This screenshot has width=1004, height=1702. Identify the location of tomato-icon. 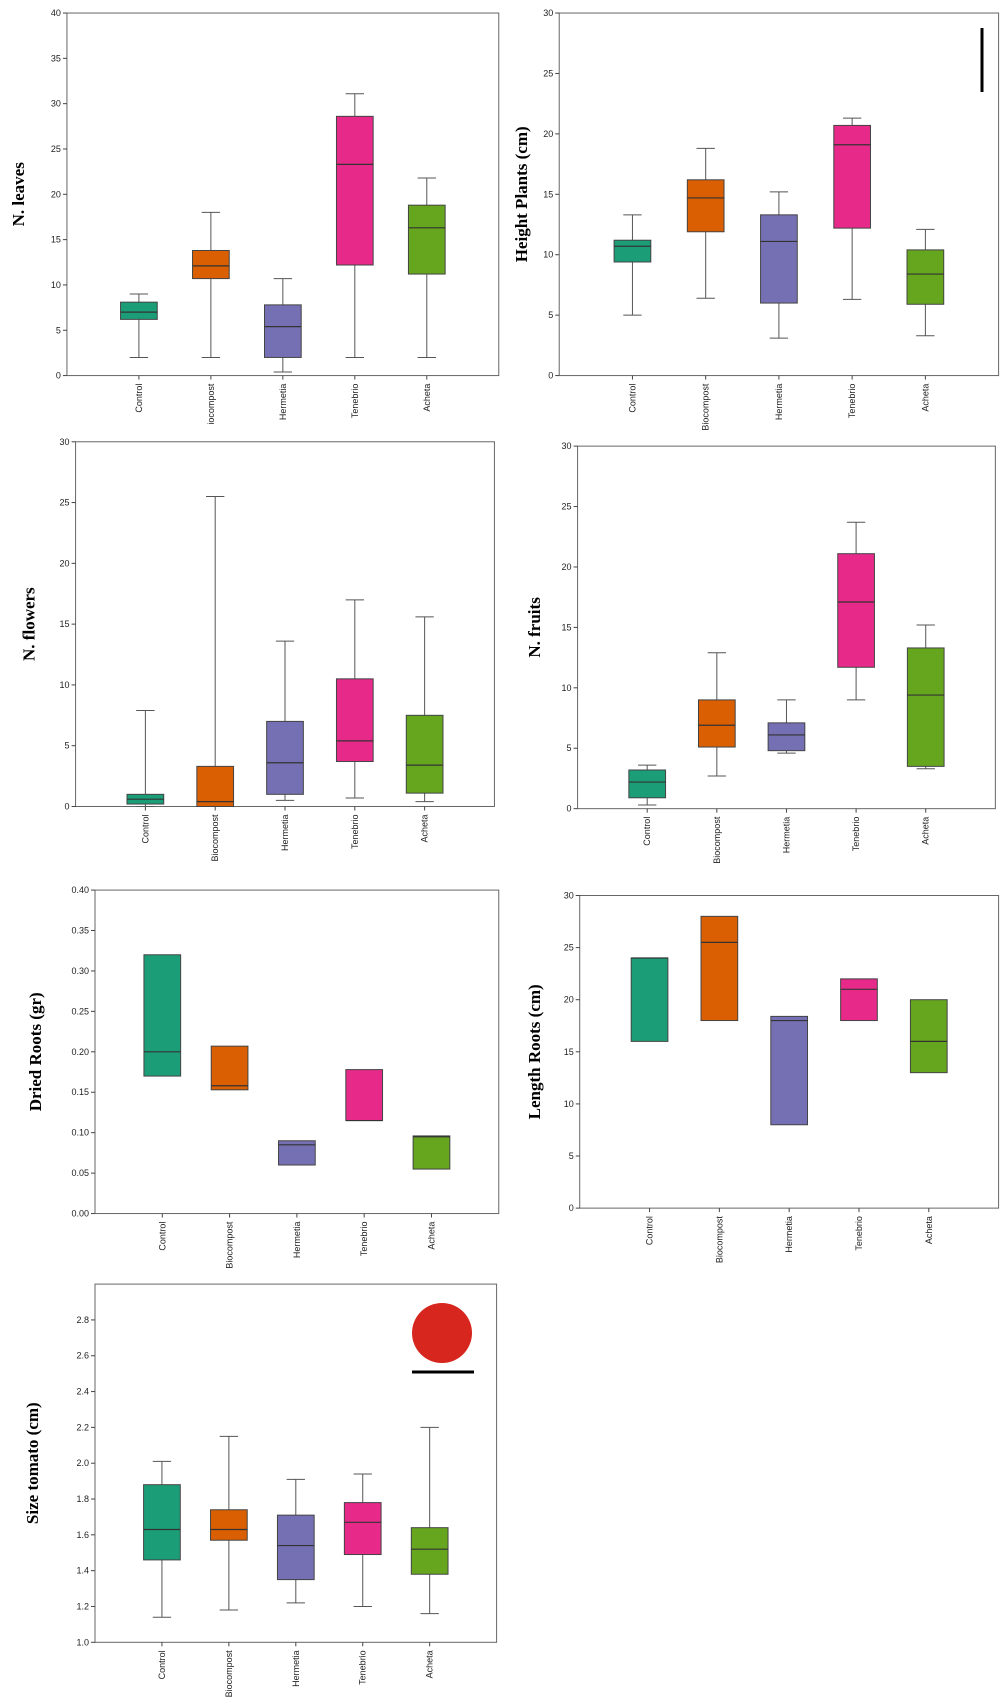
(443, 1338).